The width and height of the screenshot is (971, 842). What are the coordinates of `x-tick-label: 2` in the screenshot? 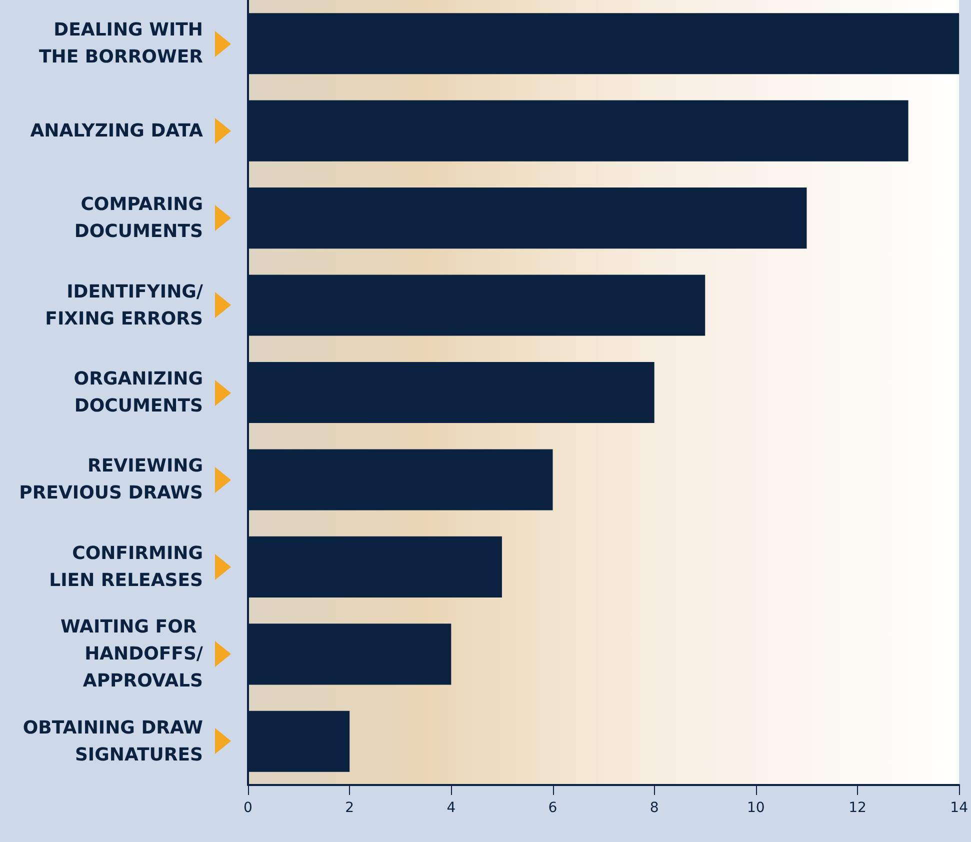 It's located at (349, 808).